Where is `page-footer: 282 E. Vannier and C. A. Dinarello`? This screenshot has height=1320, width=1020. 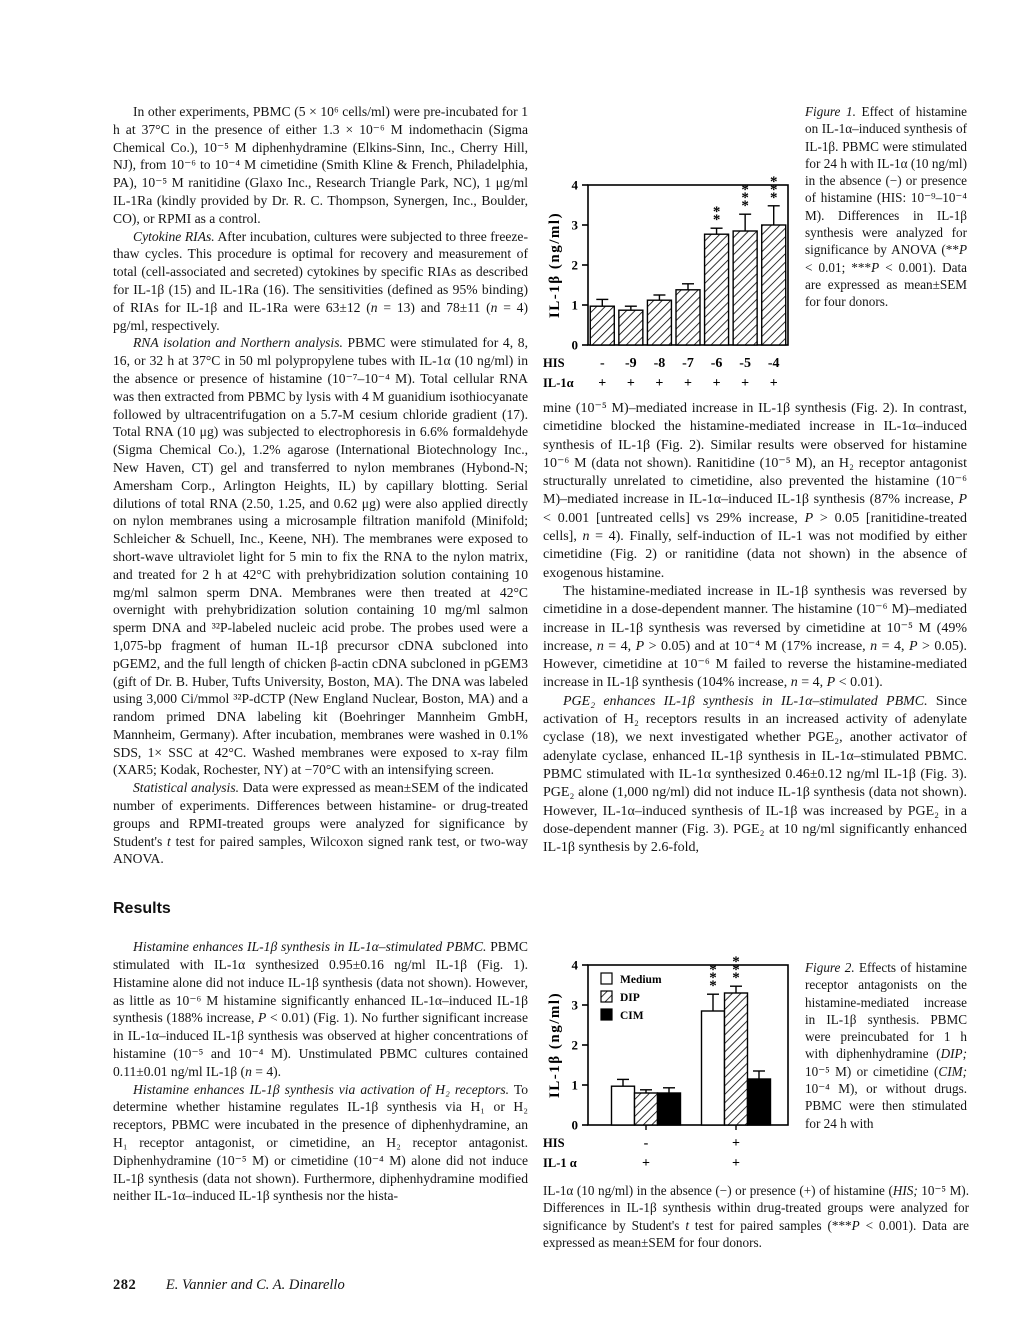 page-footer: 282 E. Vannier and C. A. Dinarello is located at coordinates (229, 1285).